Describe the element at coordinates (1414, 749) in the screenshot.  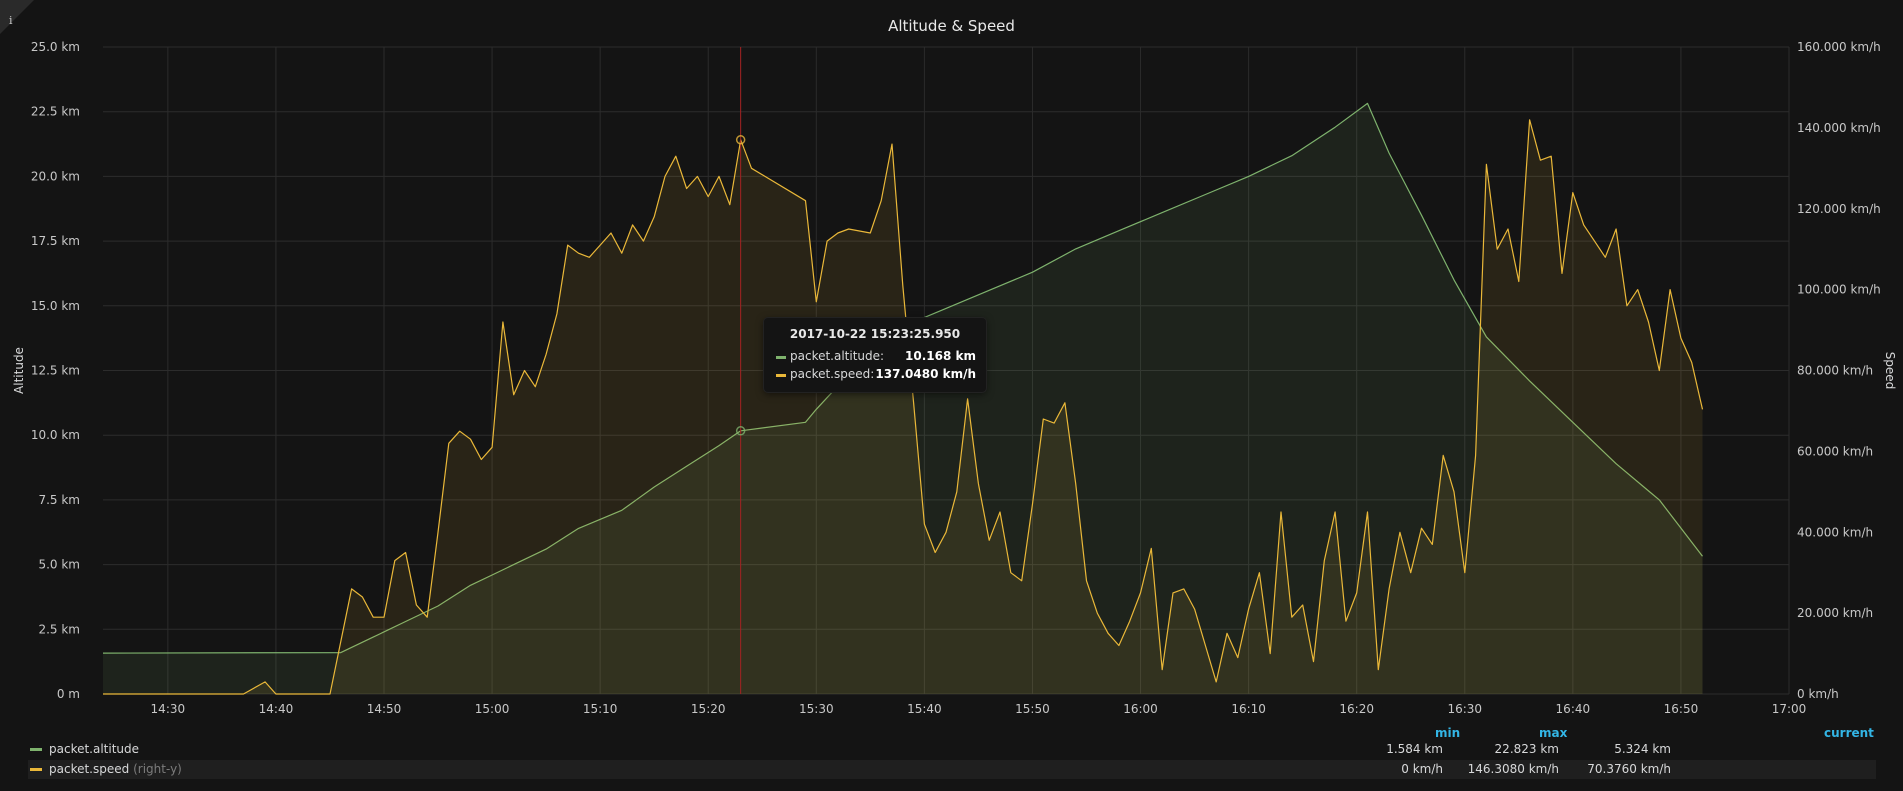
I see `legend-min: 1.584 km` at that location.